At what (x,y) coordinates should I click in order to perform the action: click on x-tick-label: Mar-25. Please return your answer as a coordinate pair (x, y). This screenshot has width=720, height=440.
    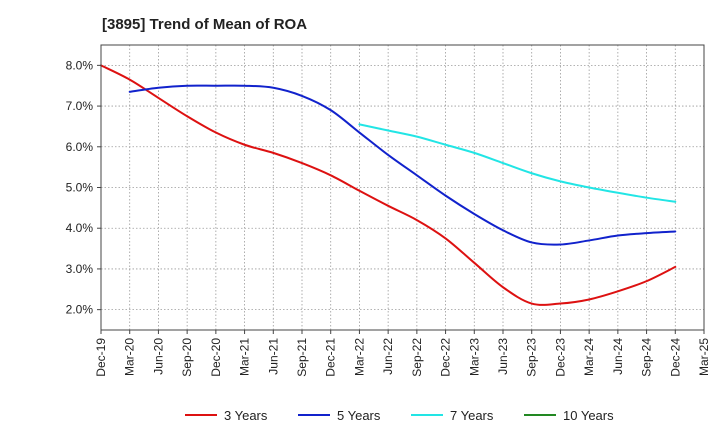
    Looking at the image, I should click on (704, 357).